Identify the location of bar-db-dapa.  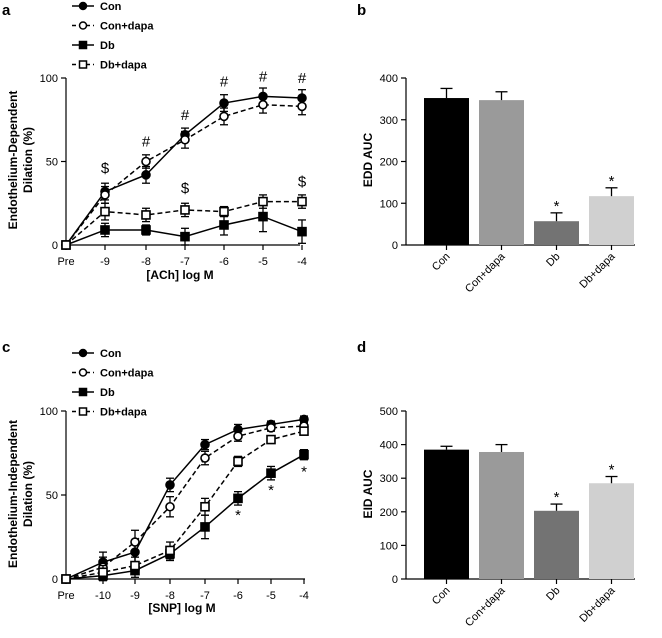
(611, 531).